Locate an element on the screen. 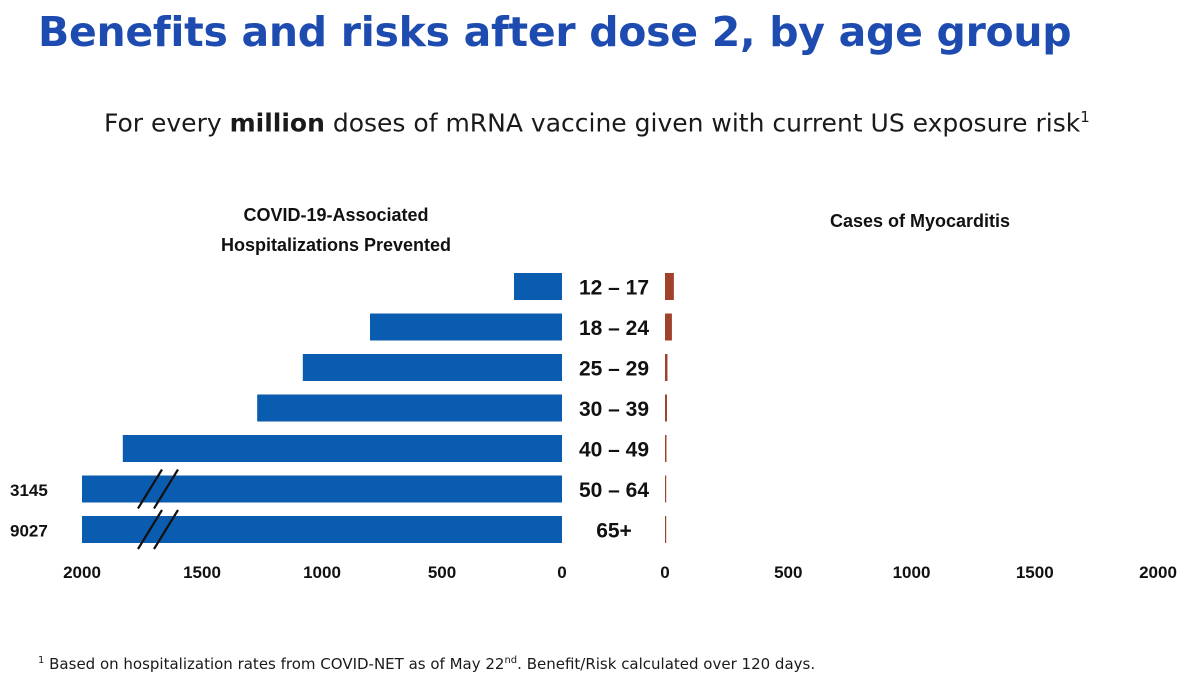 This screenshot has width=1200, height=680. truncated-value-label: 3145 is located at coordinates (29, 490).